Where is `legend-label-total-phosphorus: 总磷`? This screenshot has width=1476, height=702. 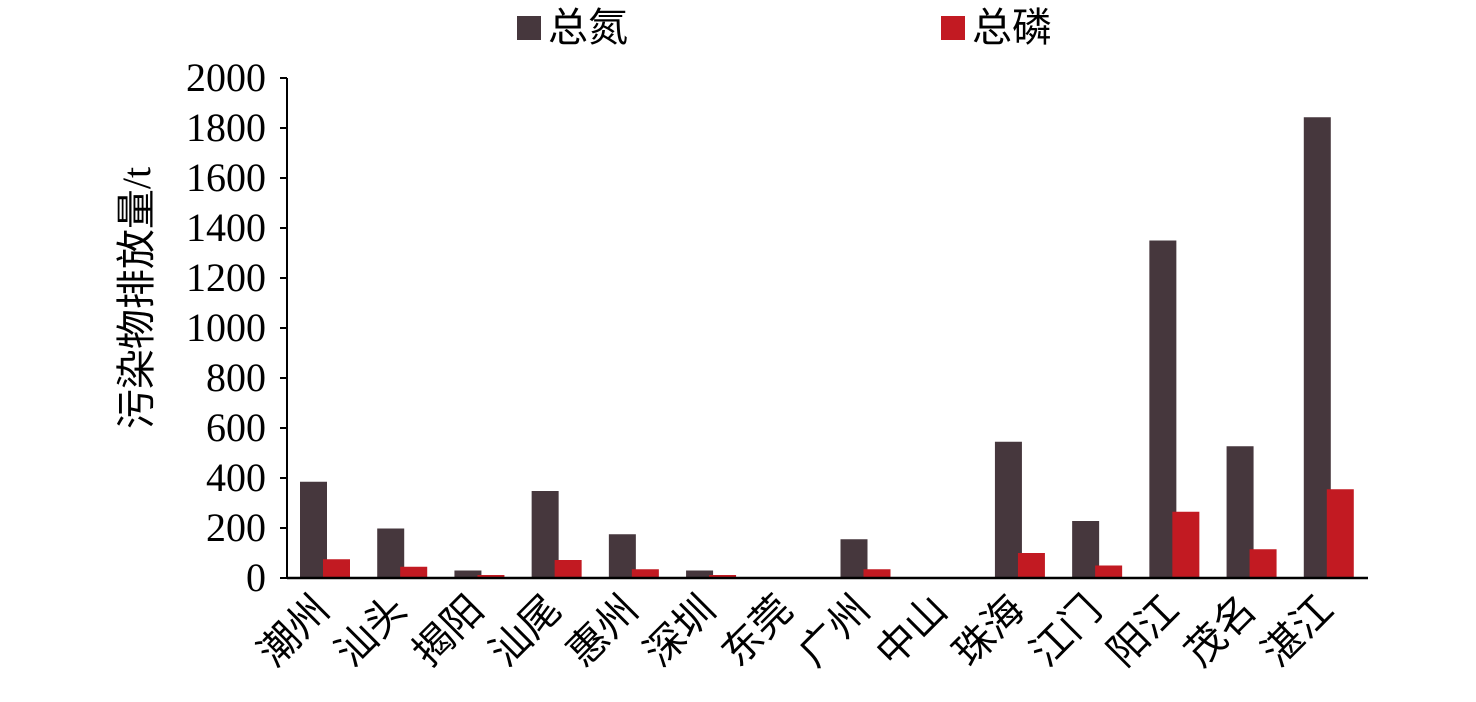
legend-label-total-phosphorus: 总磷 is located at coordinates (1012, 27).